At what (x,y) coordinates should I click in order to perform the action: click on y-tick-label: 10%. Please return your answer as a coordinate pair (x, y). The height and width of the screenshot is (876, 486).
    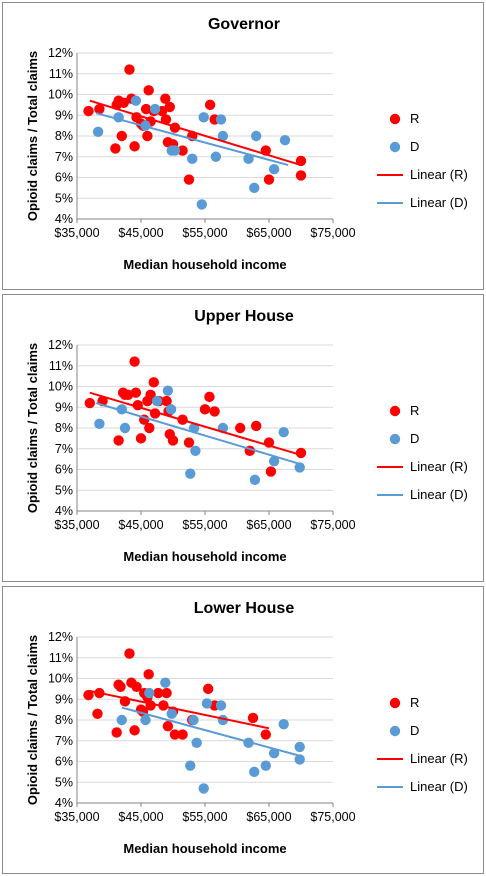
    Looking at the image, I should click on (60, 679).